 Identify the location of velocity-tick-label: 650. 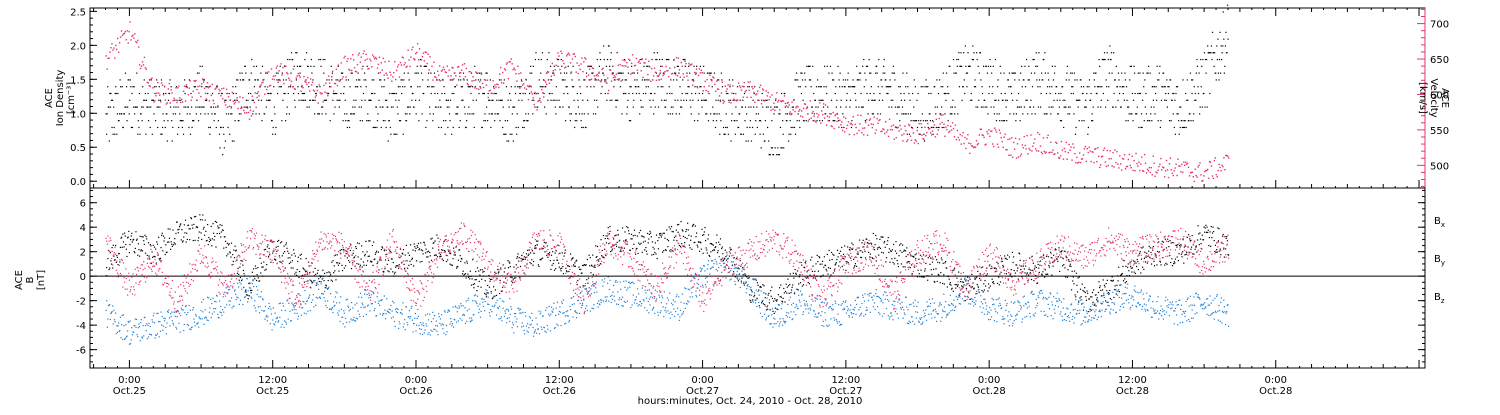
(1439, 60).